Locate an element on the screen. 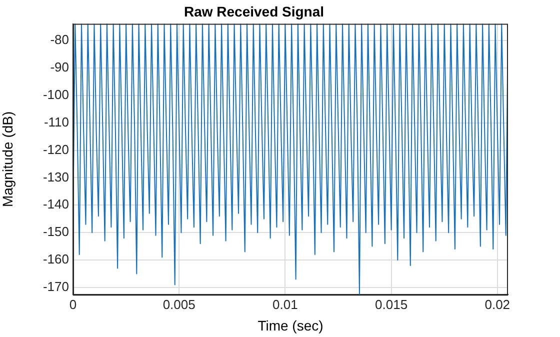 The width and height of the screenshot is (560, 337). x-tick-label: 0.005 is located at coordinates (179, 304).